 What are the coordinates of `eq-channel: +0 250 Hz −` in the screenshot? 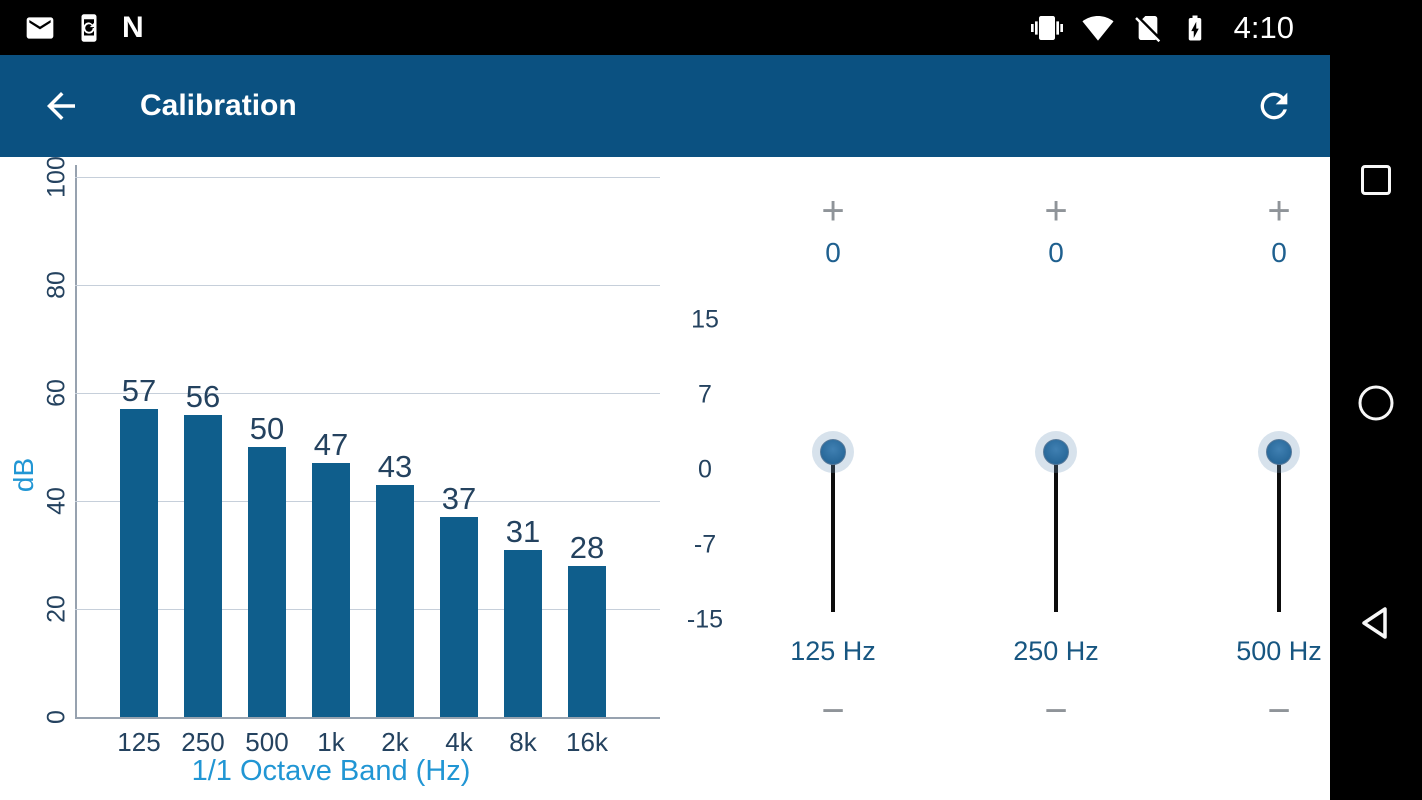 It's located at (1056, 478).